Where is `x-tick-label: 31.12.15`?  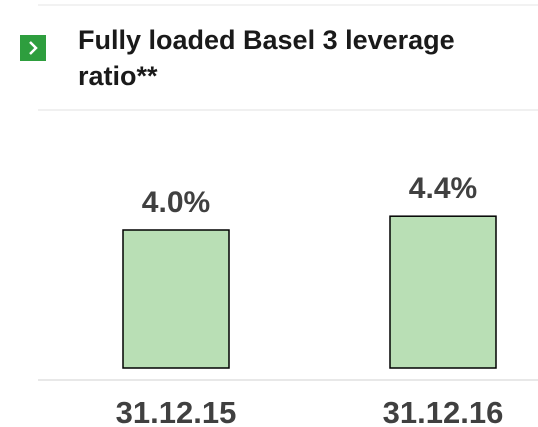 x-tick-label: 31.12.15 is located at coordinates (176, 411).